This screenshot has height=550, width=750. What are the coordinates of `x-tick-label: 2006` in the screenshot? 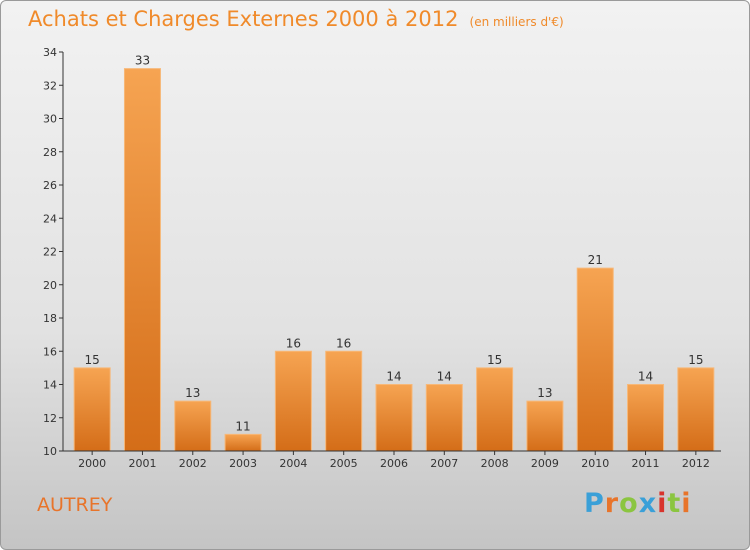 It's located at (394, 463).